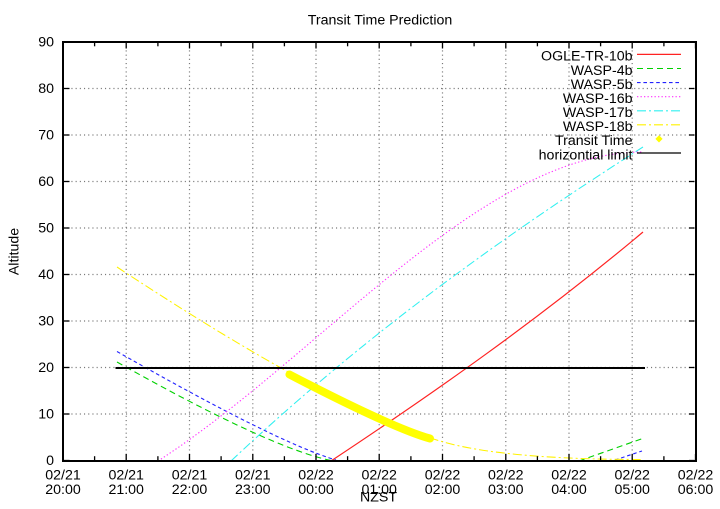 Image resolution: width=720 pixels, height=509 pixels. Describe the element at coordinates (63, 490) in the screenshot. I see `svg-text: 20:00` at that location.